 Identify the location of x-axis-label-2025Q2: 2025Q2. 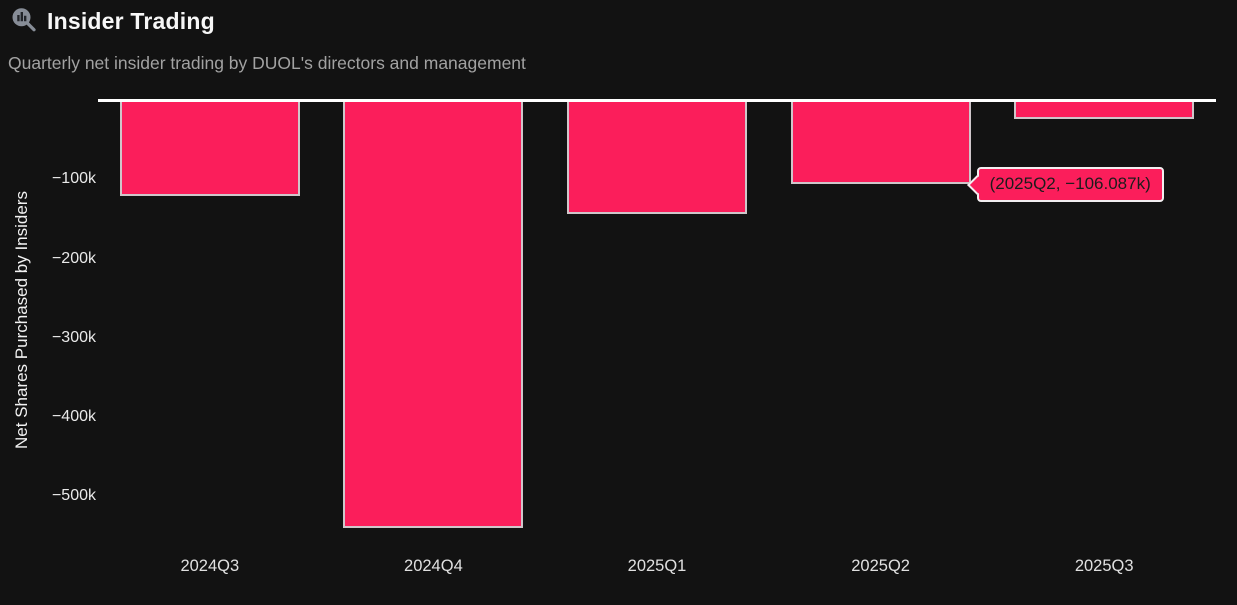
(880, 566).